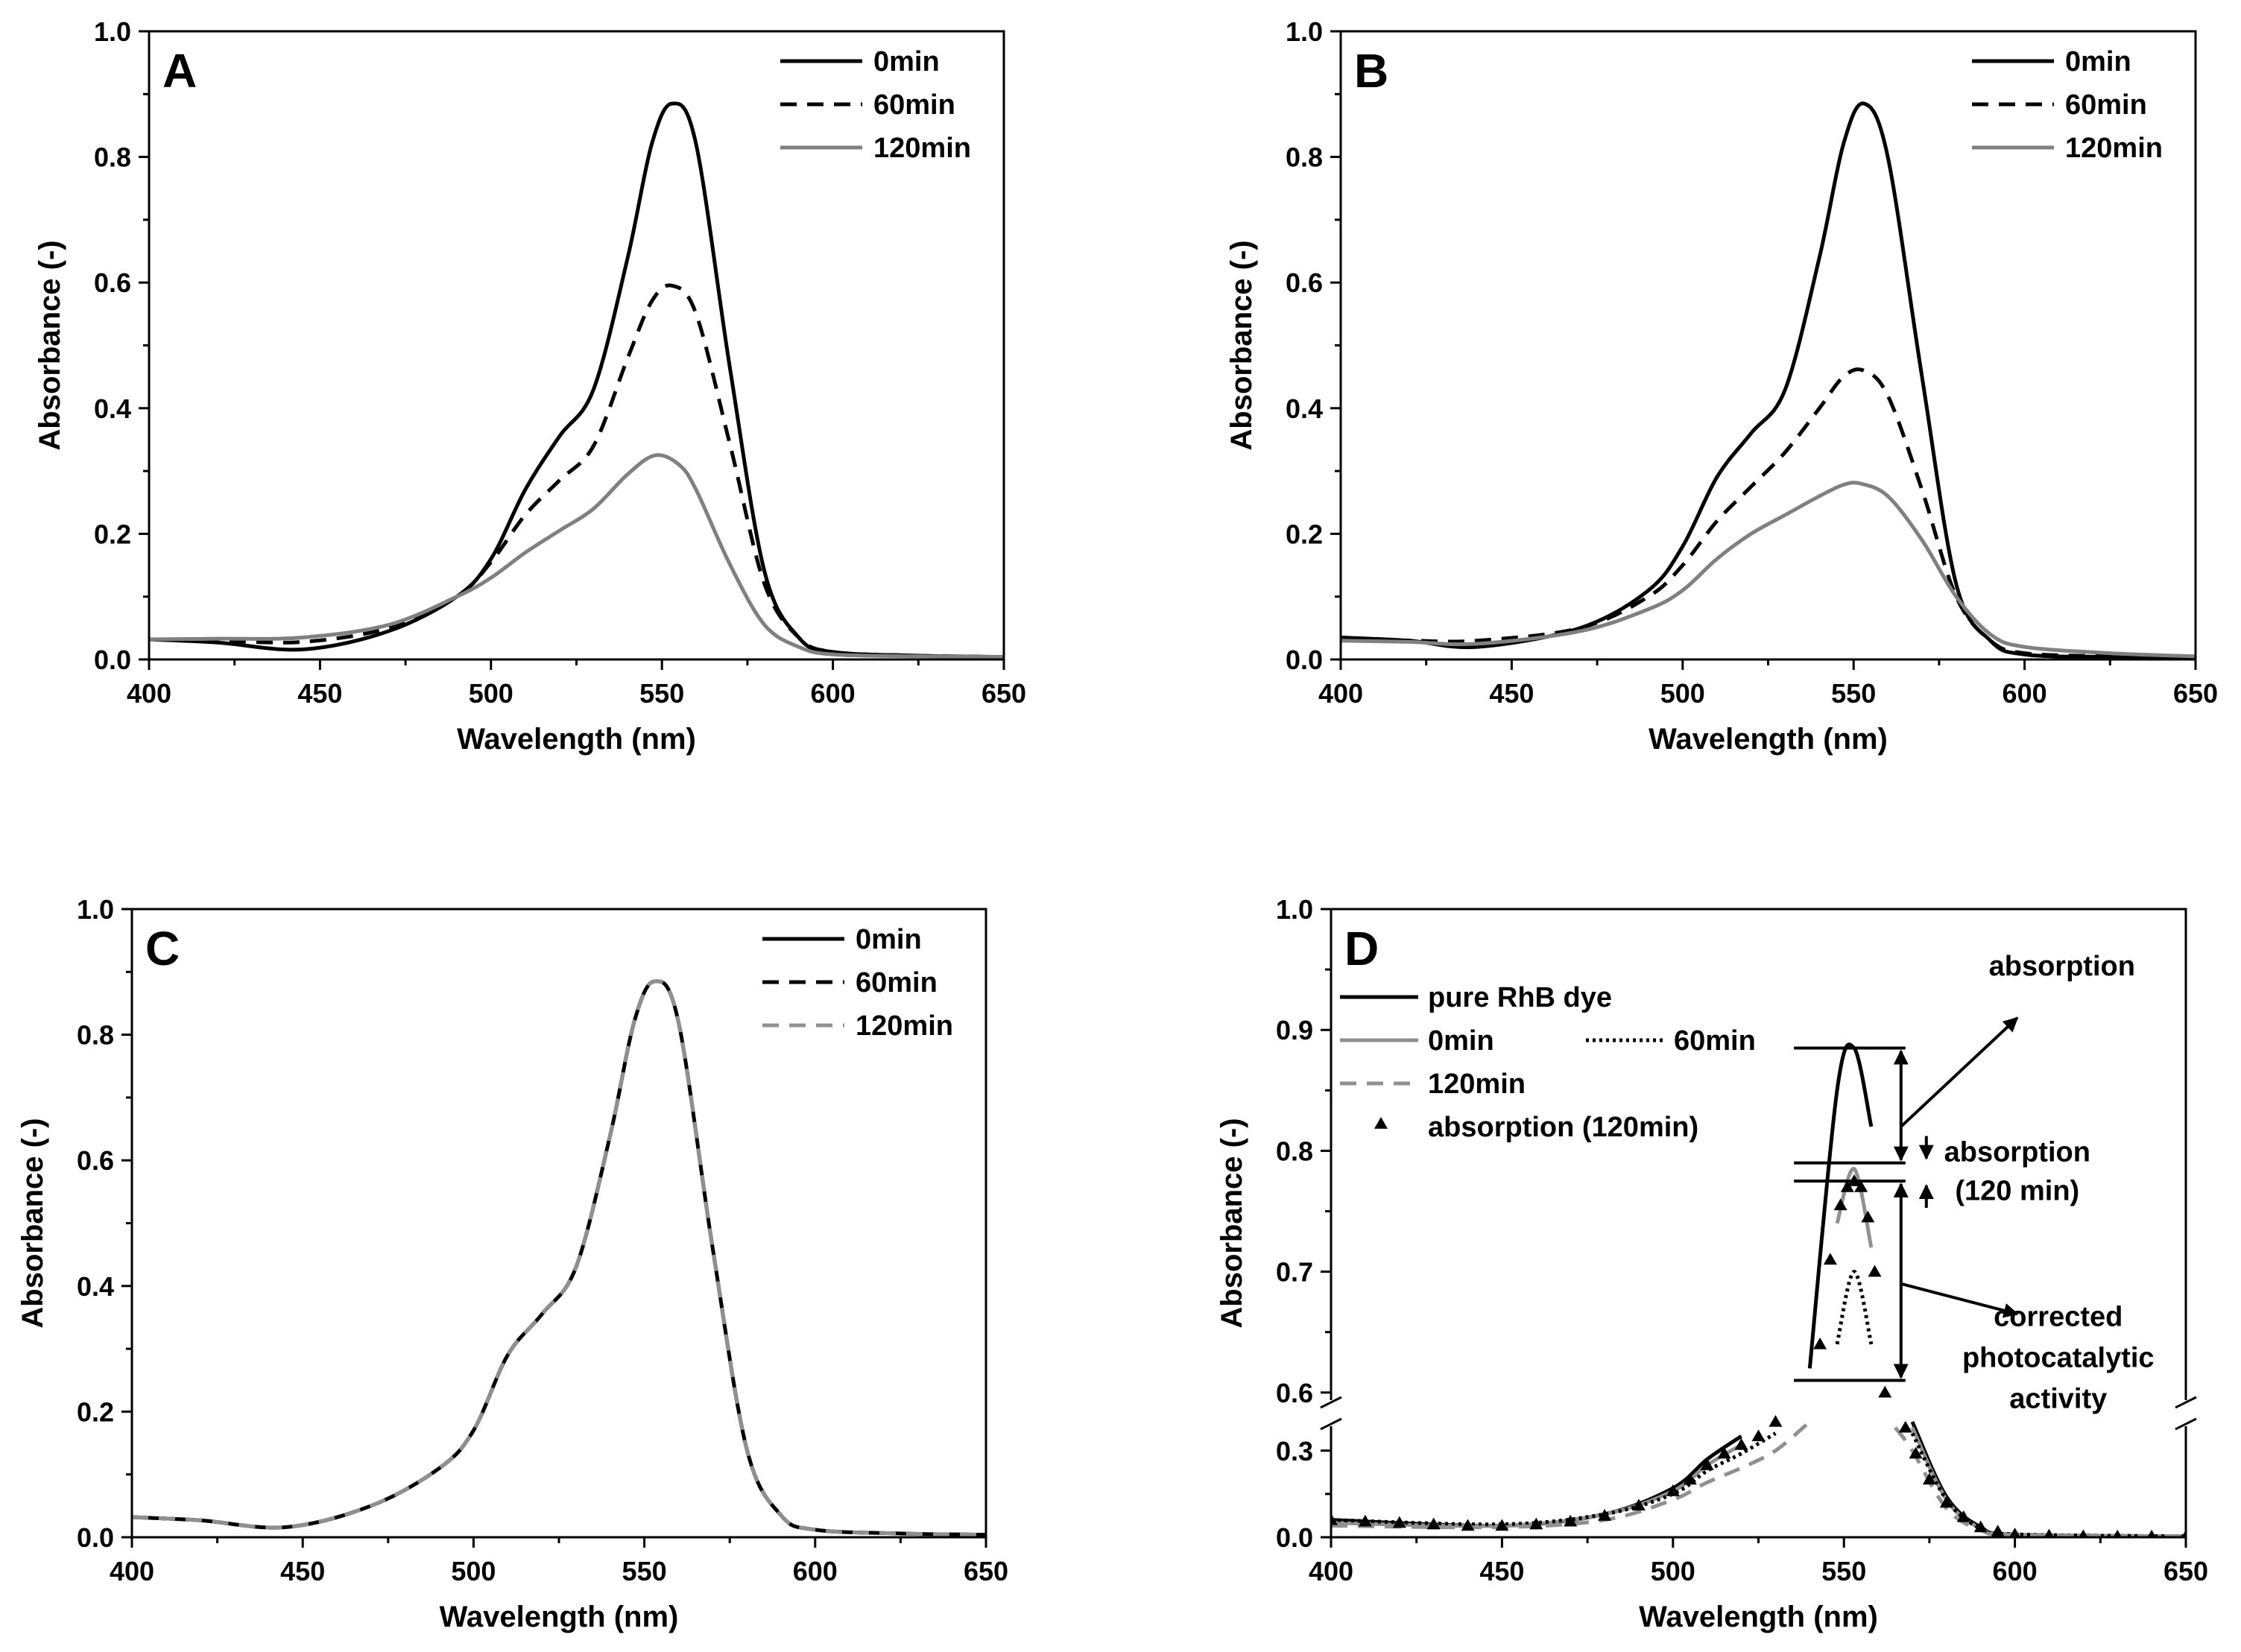 Image resolution: width=2241 pixels, height=1652 pixels. What do you see at coordinates (1960, 1072) in the screenshot?
I see `absorption-pointer` at bounding box center [1960, 1072].